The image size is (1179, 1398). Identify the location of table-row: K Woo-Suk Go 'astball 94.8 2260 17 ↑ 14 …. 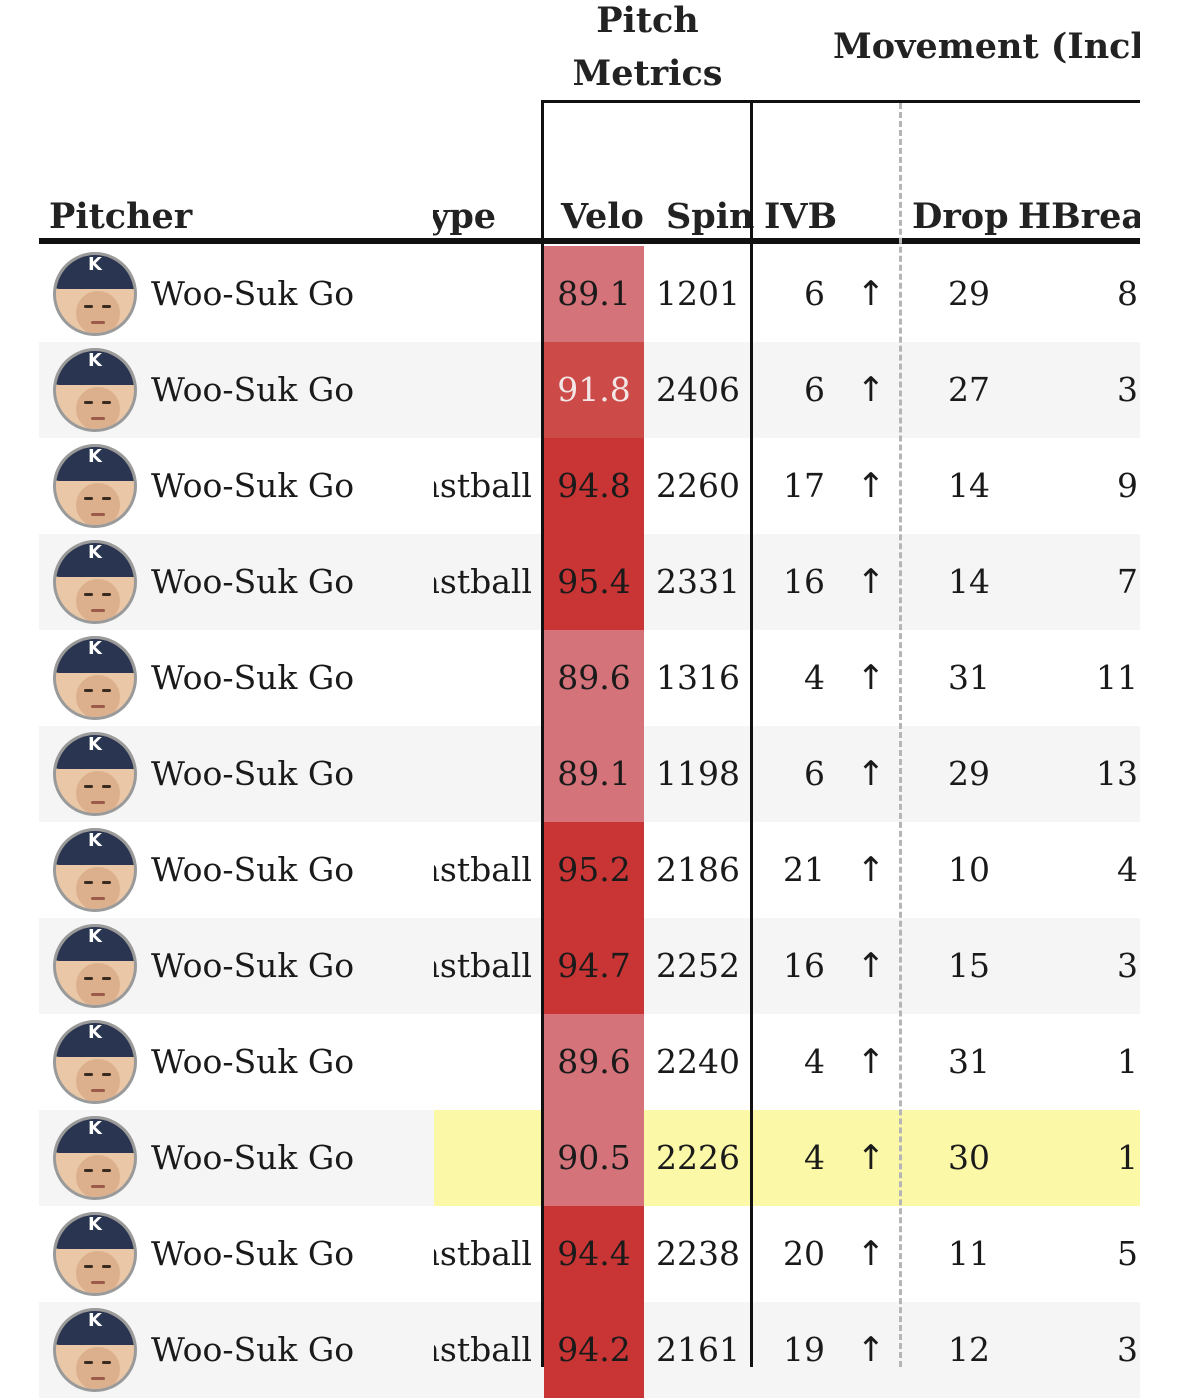
(589, 486).